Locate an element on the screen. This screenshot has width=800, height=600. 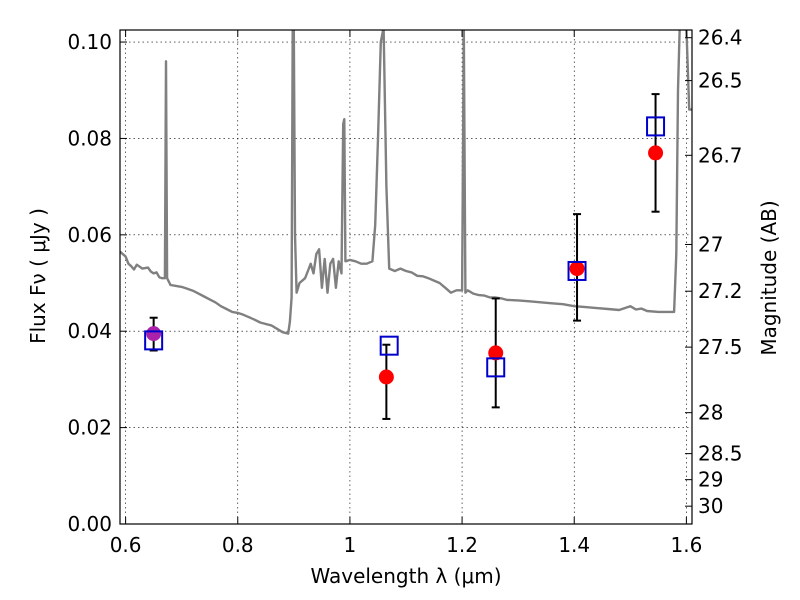
x-tick-label: 1.4 is located at coordinates (574, 545).